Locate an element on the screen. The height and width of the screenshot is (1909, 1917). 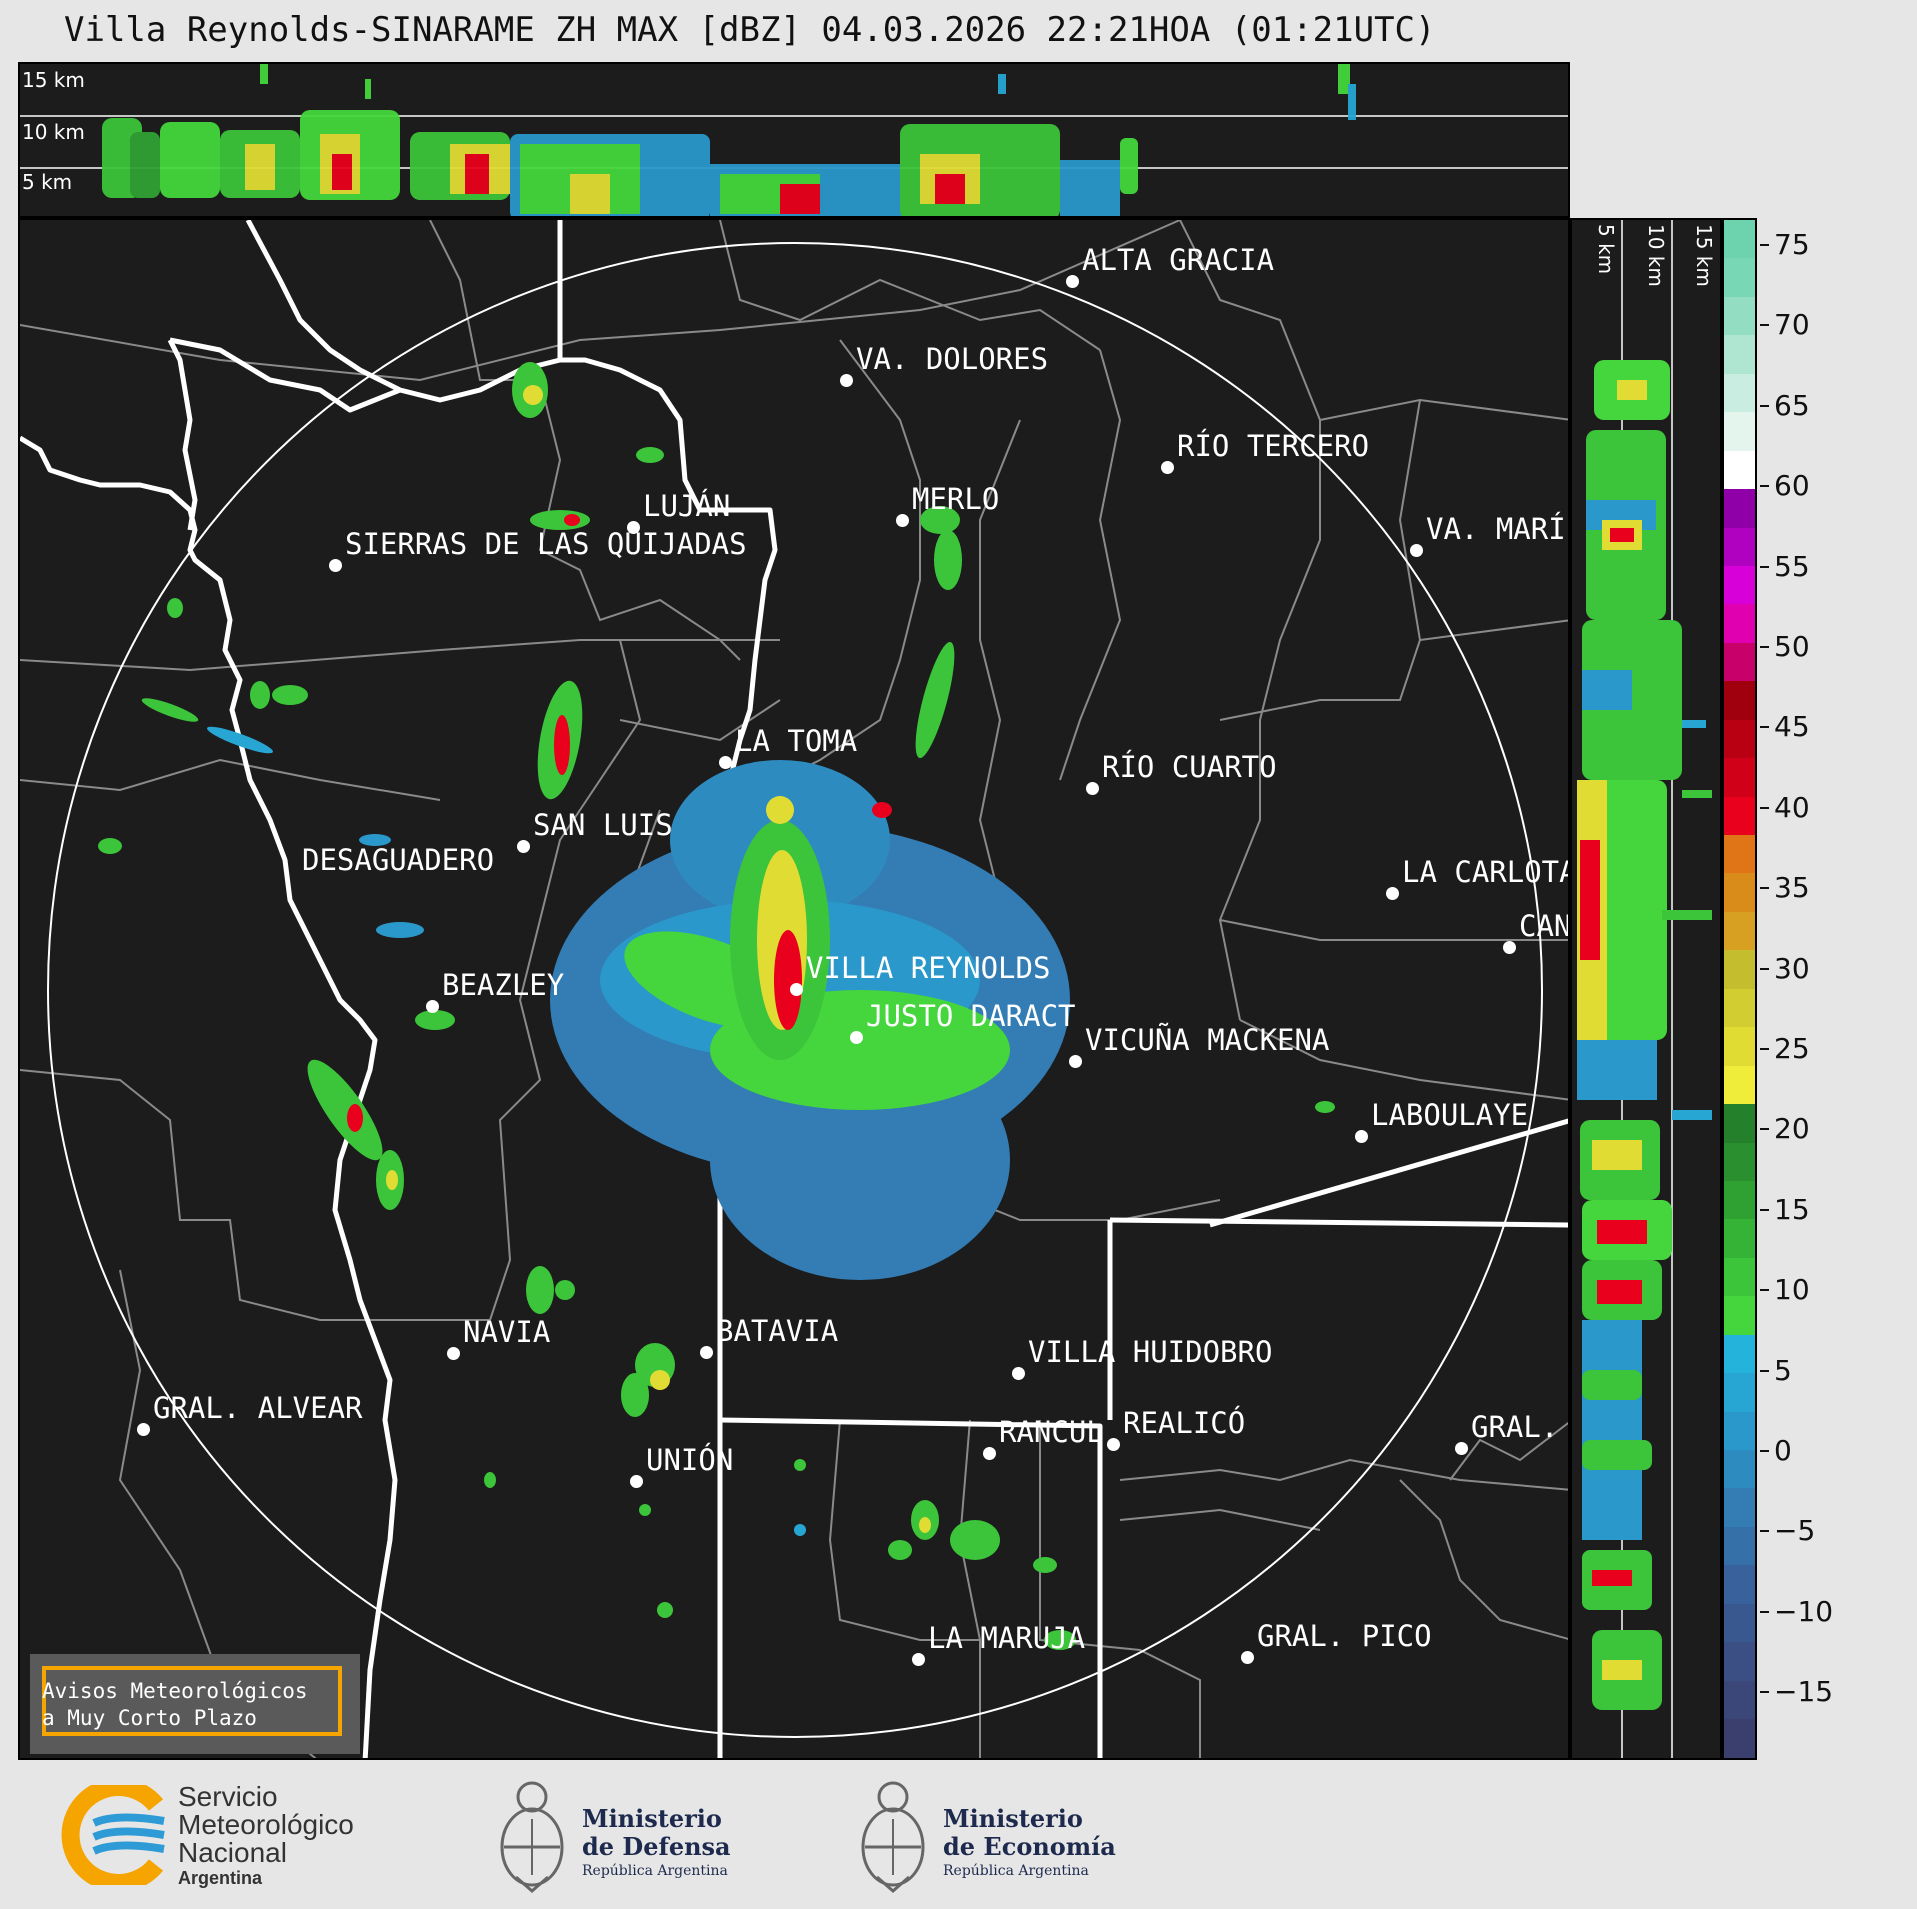
colorbar-tick-label: 15 is located at coordinates (1792, 1209).